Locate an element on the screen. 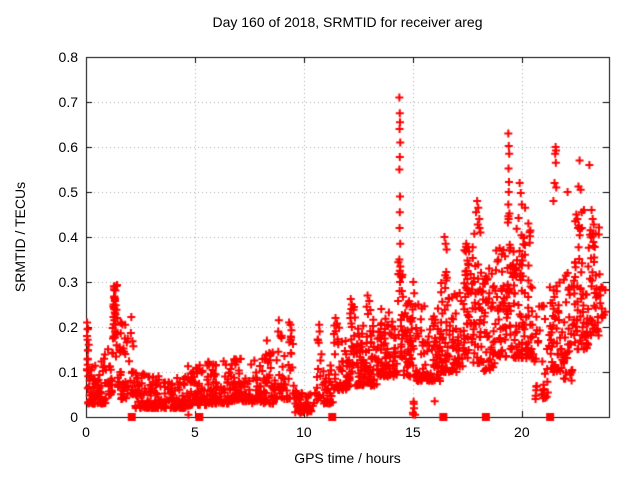  y-tick-label: 0.6 is located at coordinates (68, 147).